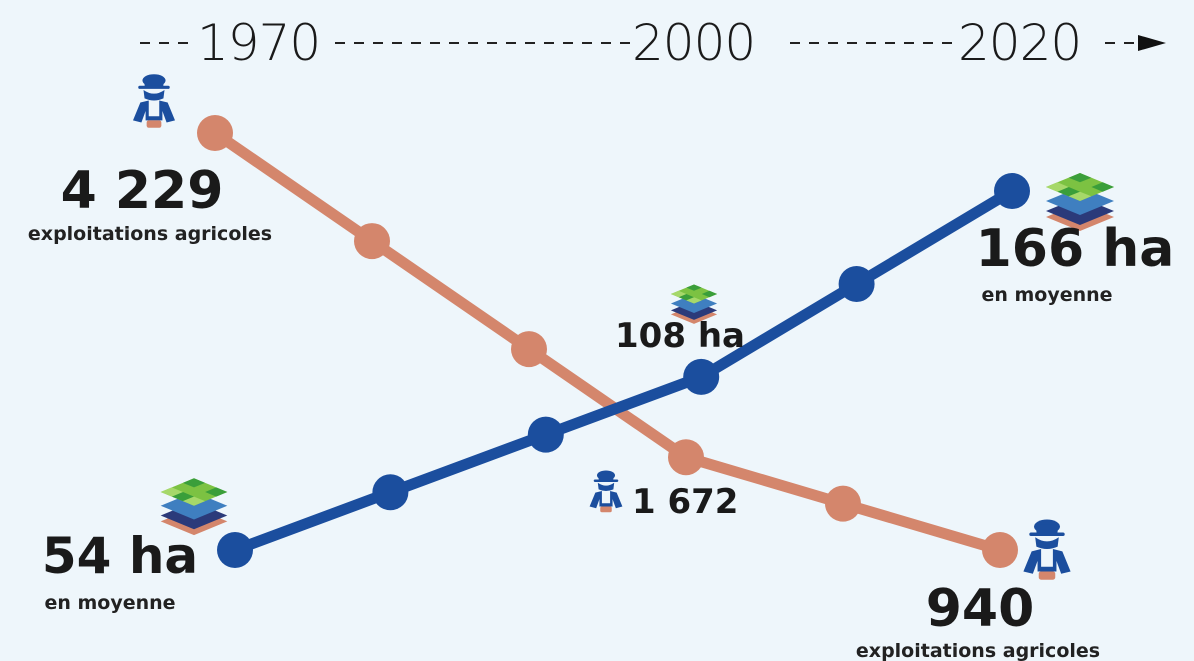 This screenshot has height=661, width=1194. Describe the element at coordinates (978, 650) in the screenshot. I see `farms-end-caption: exploitations agricoles` at that location.